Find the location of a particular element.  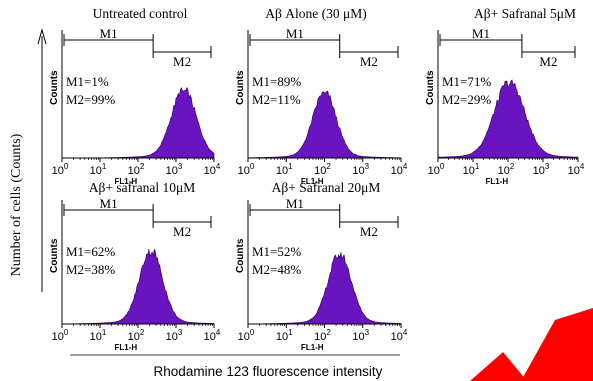

shared-y-axis-label: Number of cells (Counts) is located at coordinates (16, 204).